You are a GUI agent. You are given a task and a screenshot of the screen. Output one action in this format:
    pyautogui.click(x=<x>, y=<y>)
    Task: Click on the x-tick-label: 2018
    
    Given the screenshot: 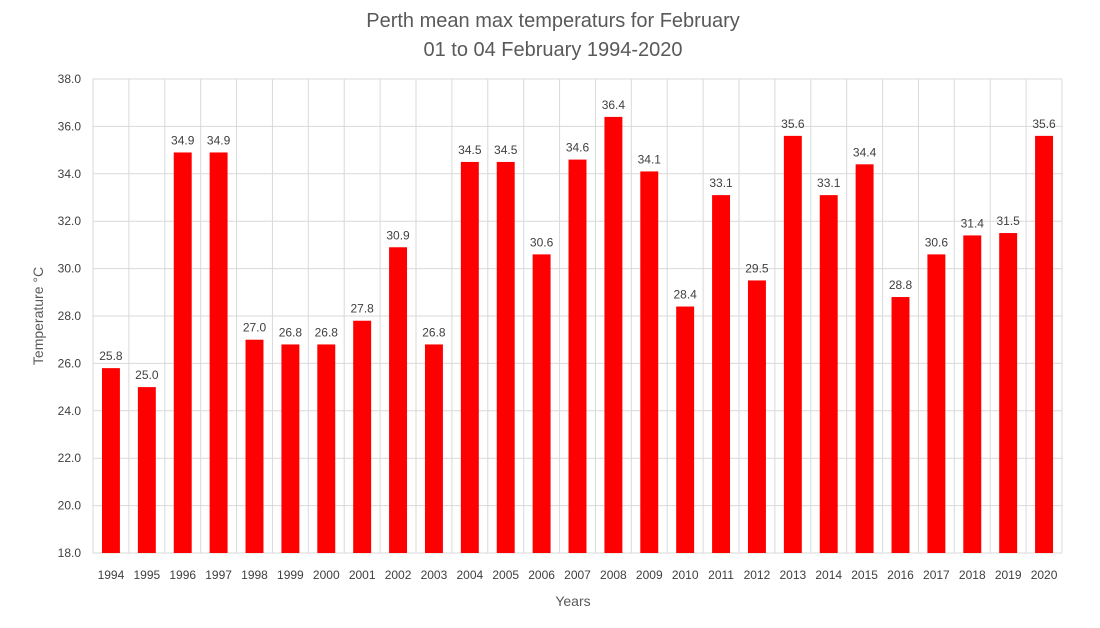 What is the action you would take?
    pyautogui.click(x=972, y=575)
    